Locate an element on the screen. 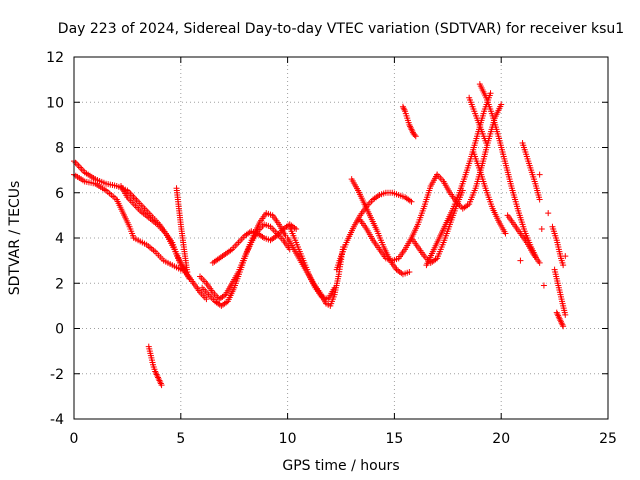 The height and width of the screenshot is (480, 640). series-arc-h is located at coordinates (254, 243).